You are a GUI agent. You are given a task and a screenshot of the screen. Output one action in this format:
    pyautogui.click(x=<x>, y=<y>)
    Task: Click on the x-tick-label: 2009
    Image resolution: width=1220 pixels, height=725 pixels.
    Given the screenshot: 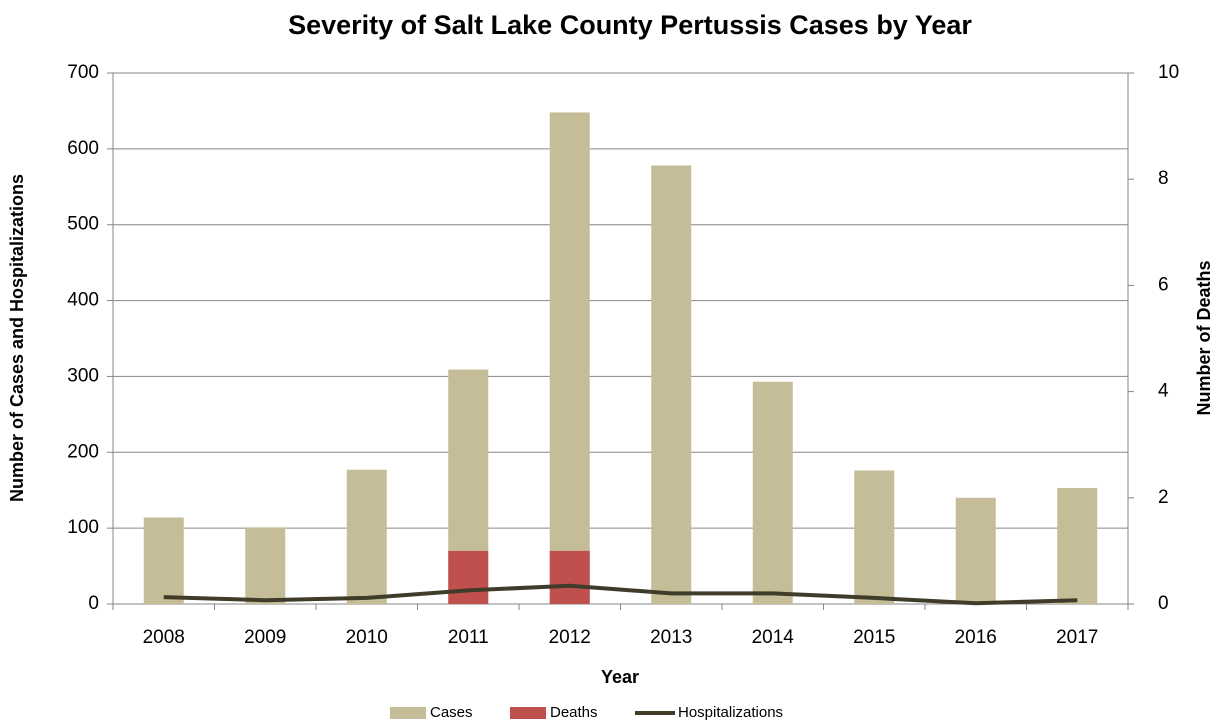 What is the action you would take?
    pyautogui.click(x=265, y=637)
    